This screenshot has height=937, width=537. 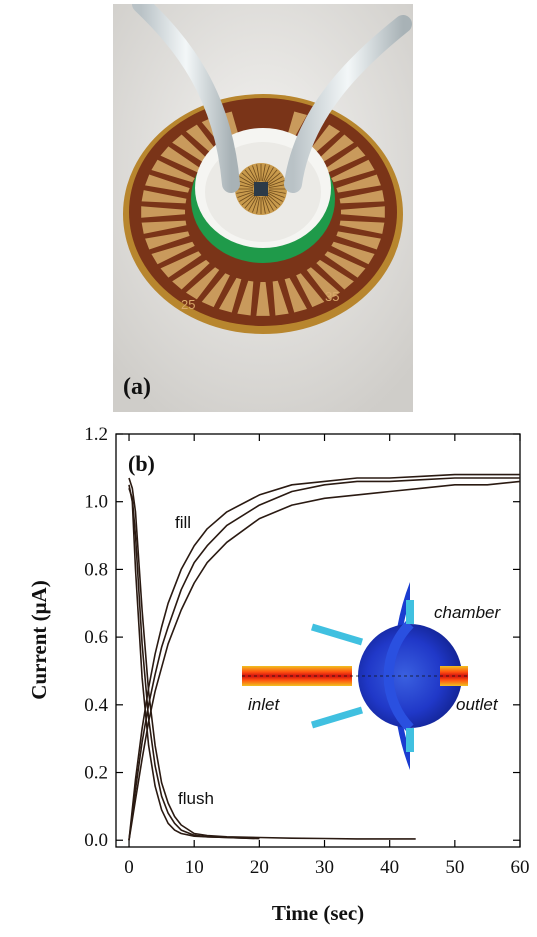 What do you see at coordinates (194, 867) in the screenshot?
I see `x-tick-label: 10` at bounding box center [194, 867].